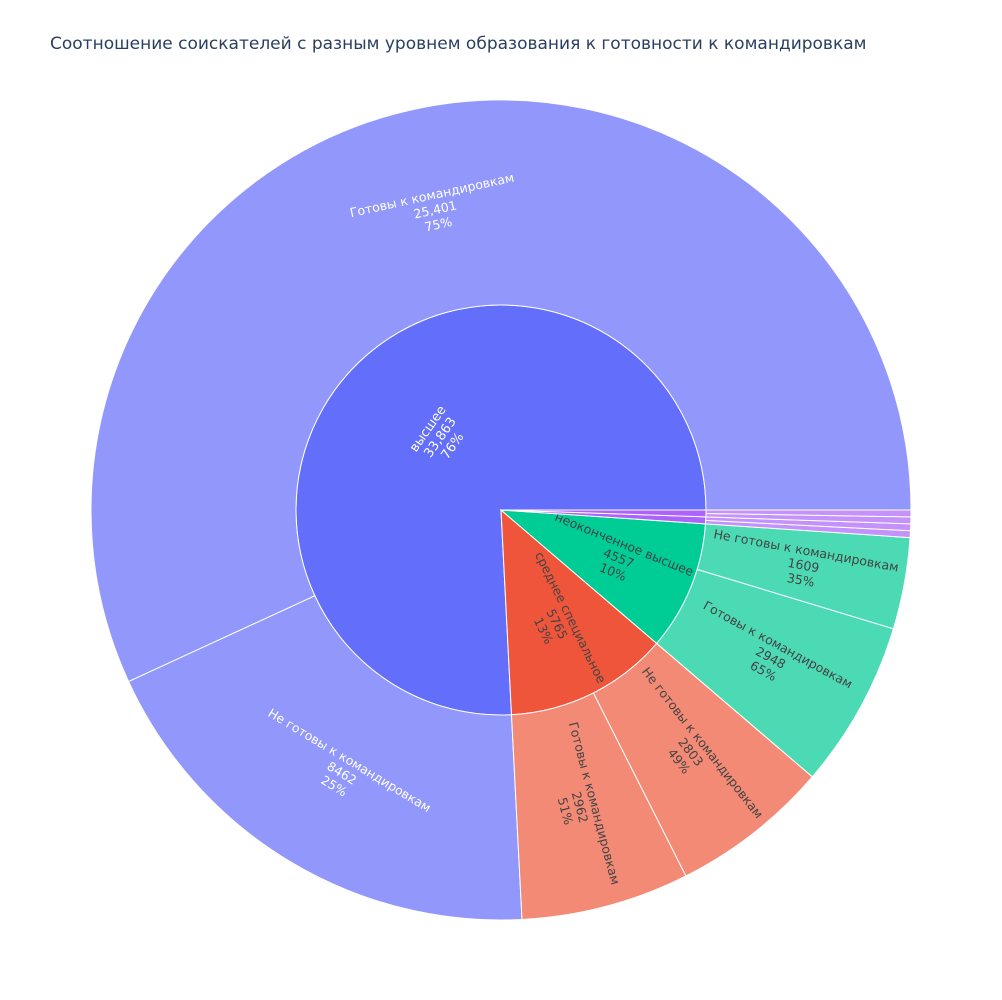  What do you see at coordinates (801, 580) in the screenshot?
I see `sector-3-child-2-label-line-2: 35%` at bounding box center [801, 580].